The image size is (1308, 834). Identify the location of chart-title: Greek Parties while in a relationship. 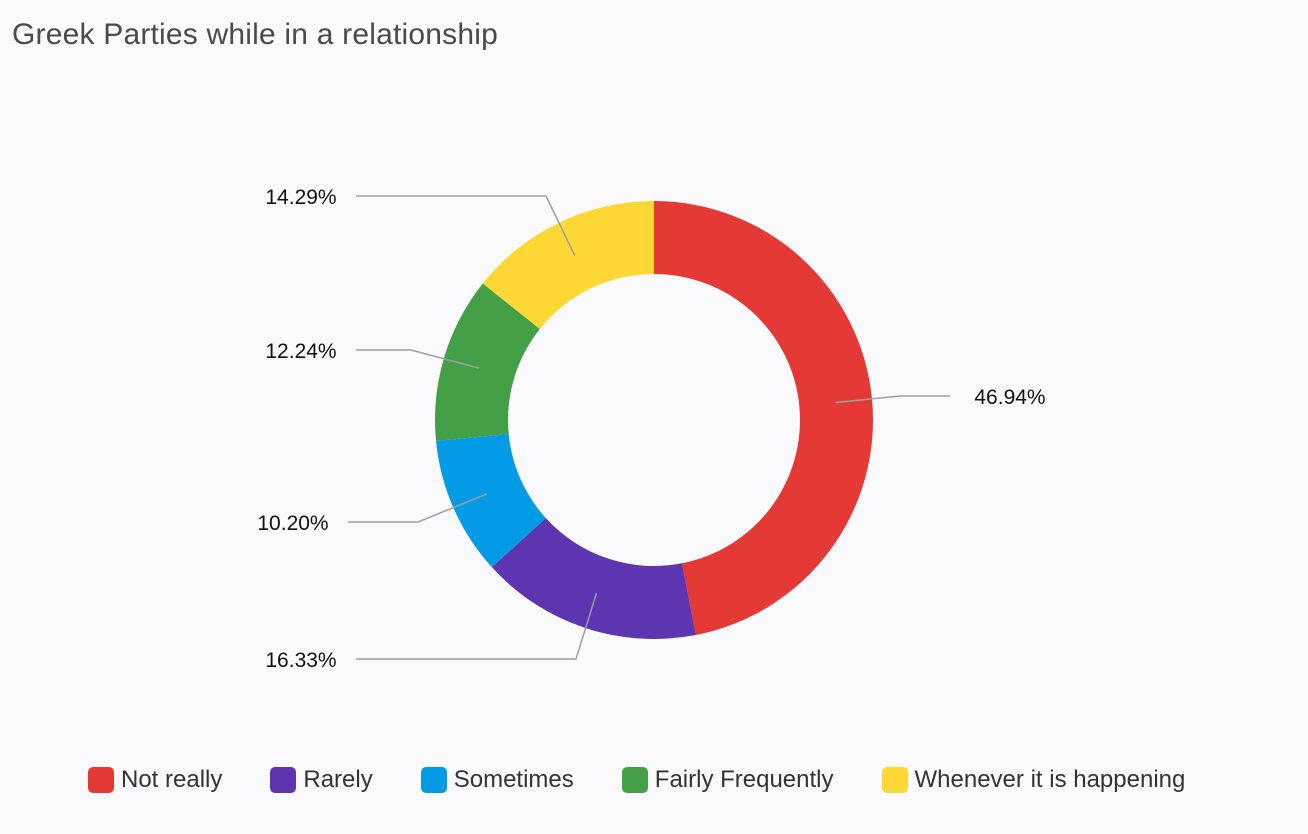
(255, 34).